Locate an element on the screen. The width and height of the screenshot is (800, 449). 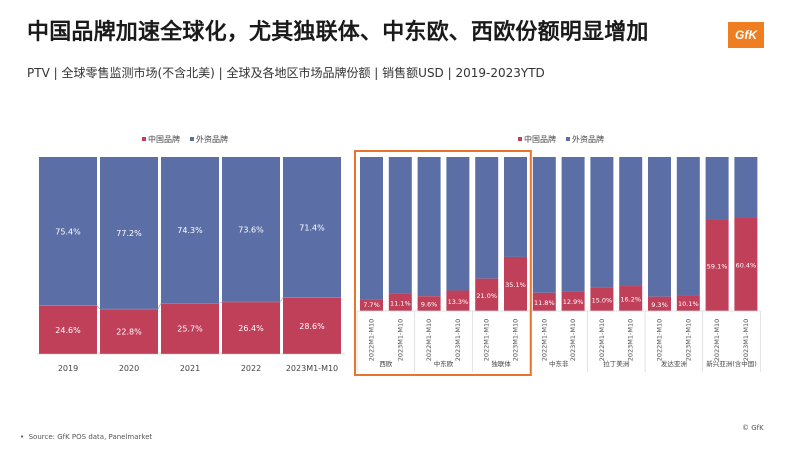
source-text: Source: GfK POS data, Panelmarket is located at coordinates (90, 437).